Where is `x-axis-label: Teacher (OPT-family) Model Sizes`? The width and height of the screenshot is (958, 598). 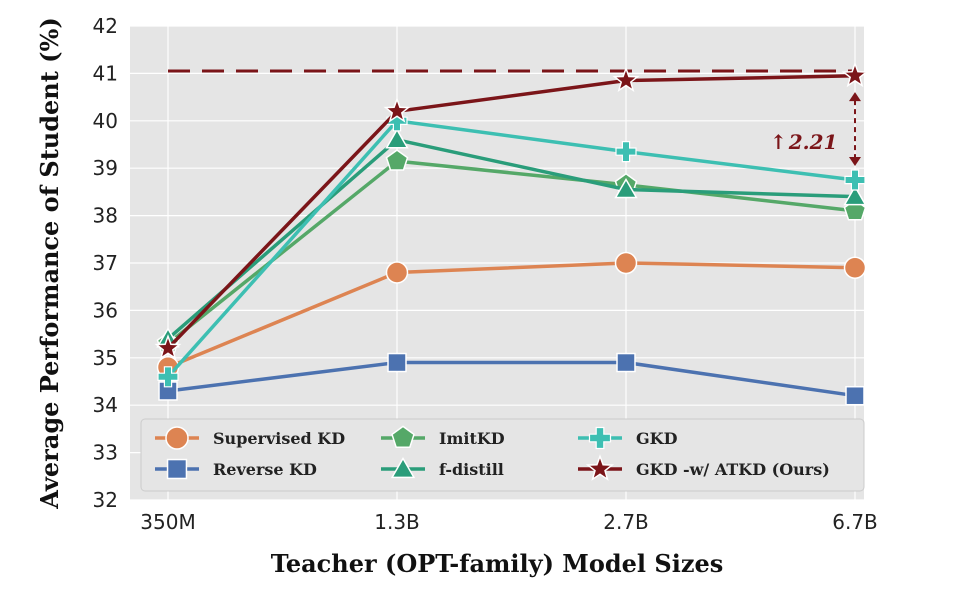 x-axis-label: Teacher (OPT-family) Model Sizes is located at coordinates (497, 563).